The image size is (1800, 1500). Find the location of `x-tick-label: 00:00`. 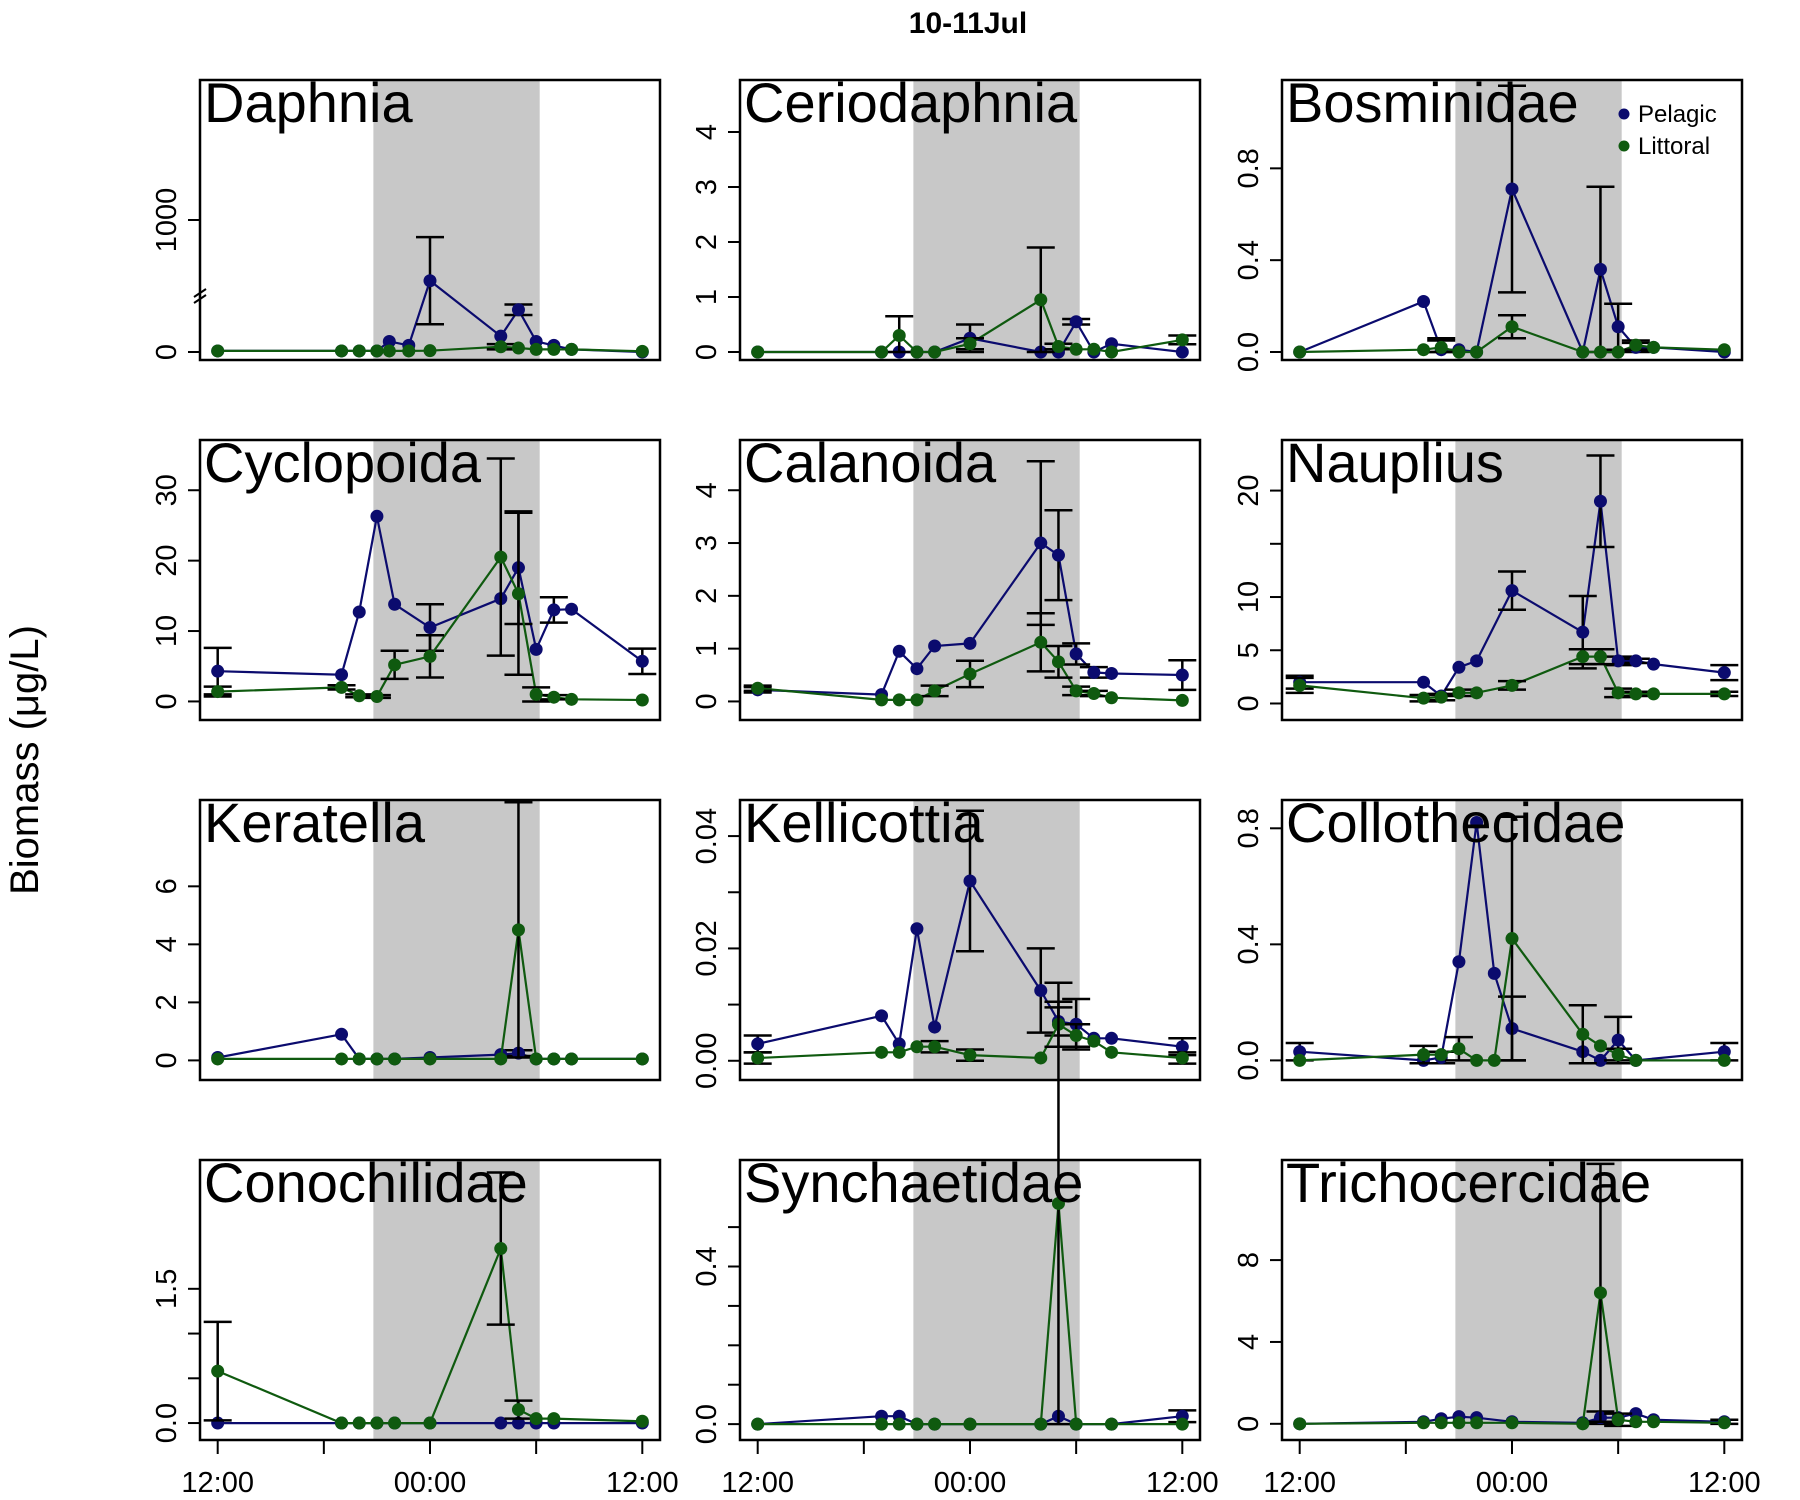

x-tick-label: 00:00 is located at coordinates (1512, 1483).